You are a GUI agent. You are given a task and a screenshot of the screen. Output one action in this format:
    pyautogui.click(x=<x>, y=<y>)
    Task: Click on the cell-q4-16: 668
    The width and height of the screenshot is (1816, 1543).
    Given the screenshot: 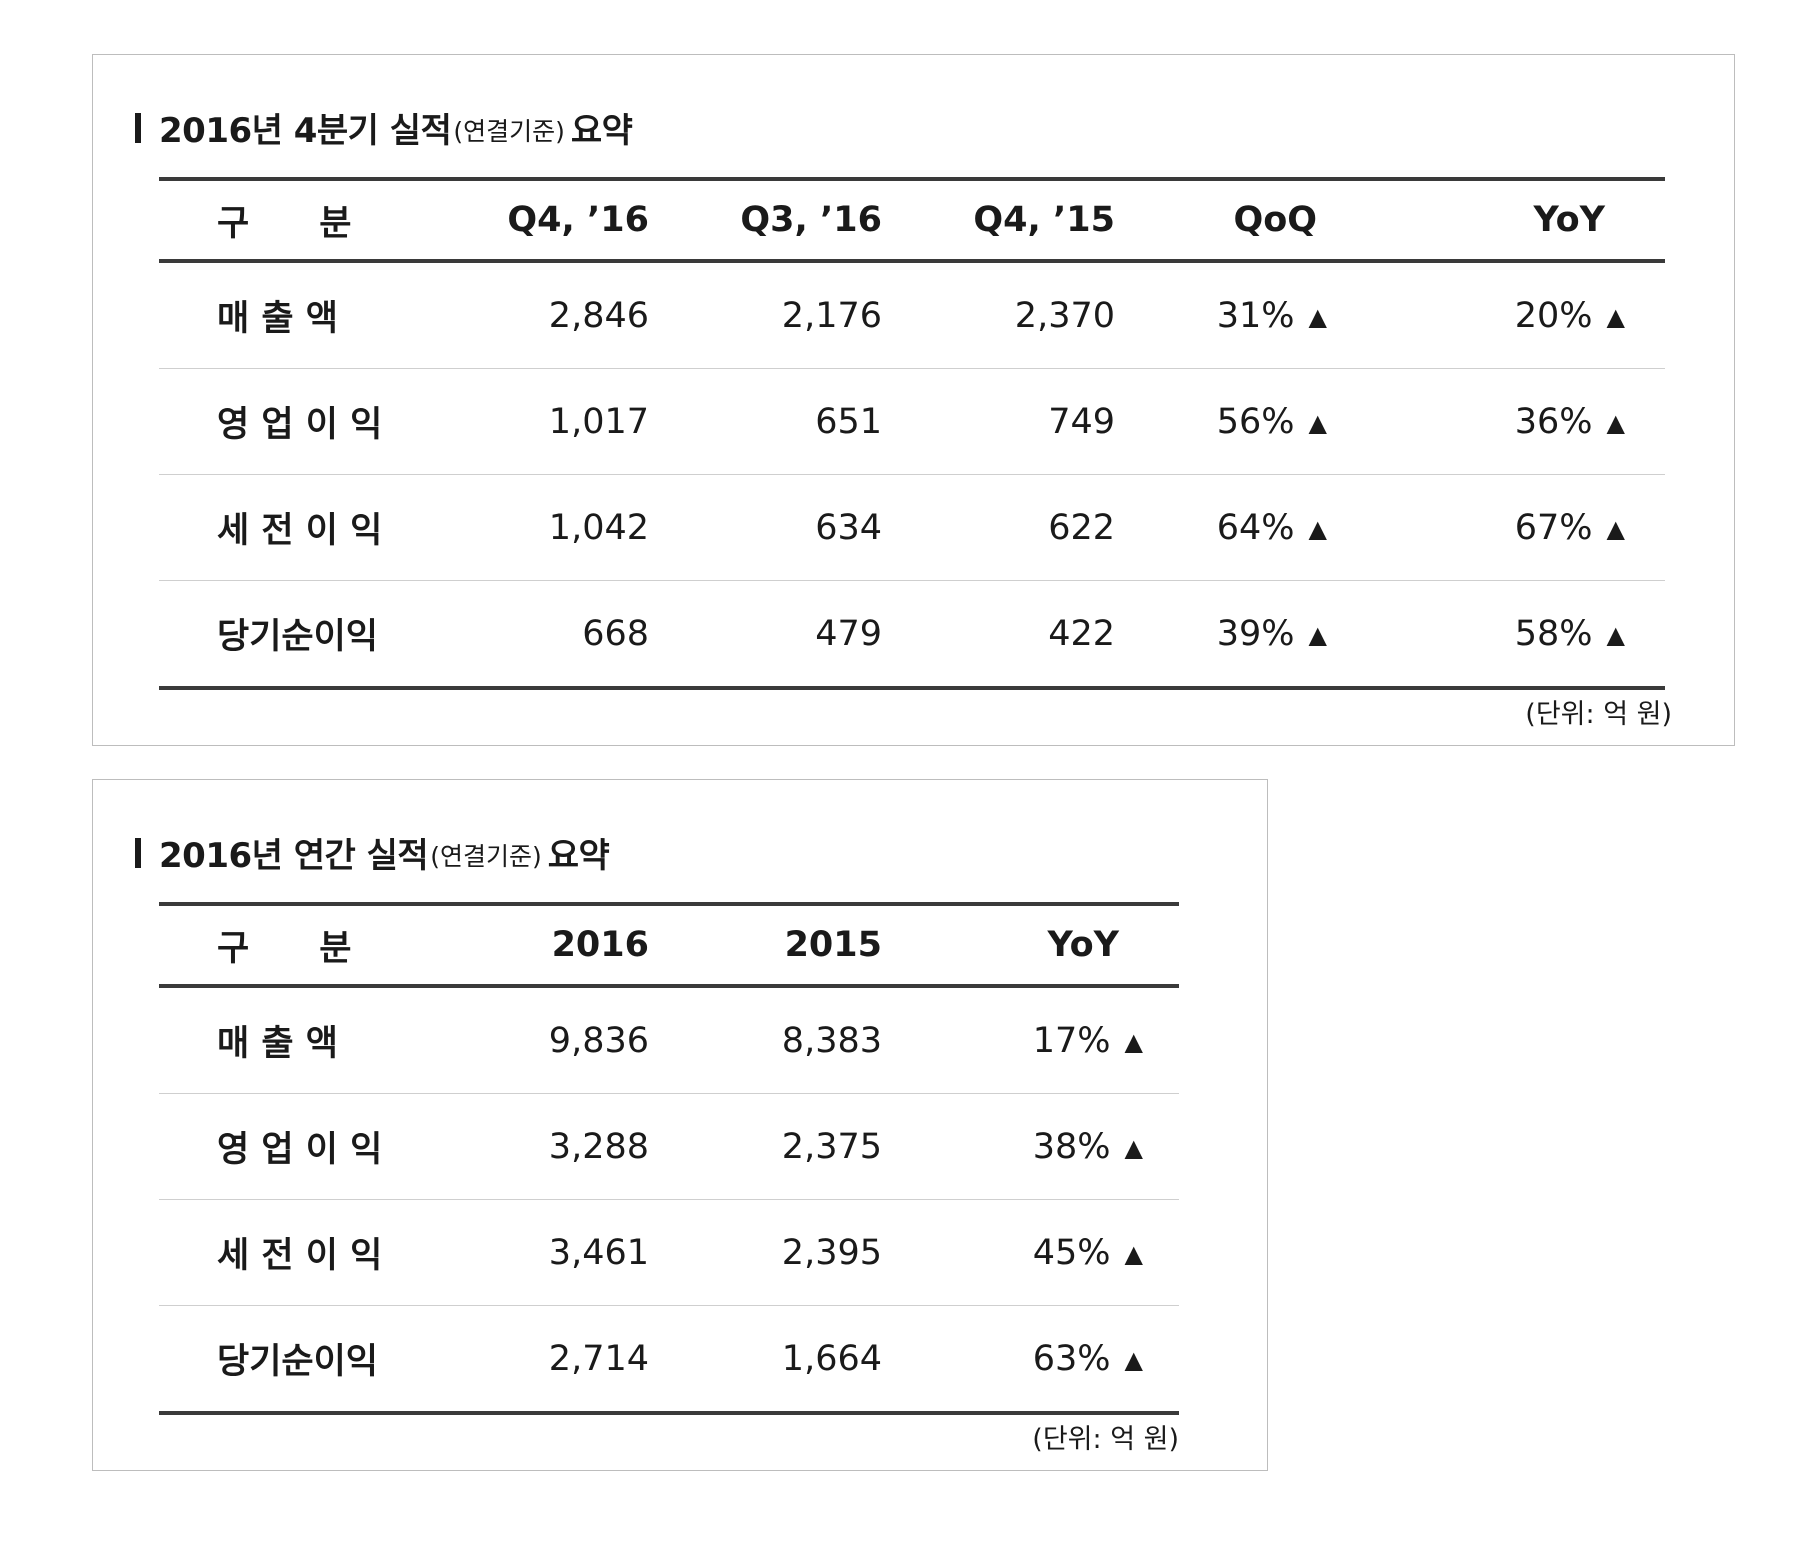 What is the action you would take?
    pyautogui.click(x=541, y=635)
    